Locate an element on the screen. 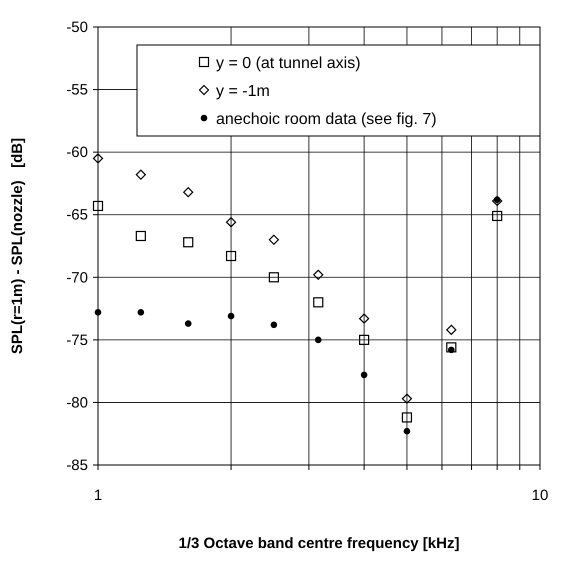 The height and width of the screenshot is (566, 570). y-tick-label: -70 is located at coordinates (77, 277).